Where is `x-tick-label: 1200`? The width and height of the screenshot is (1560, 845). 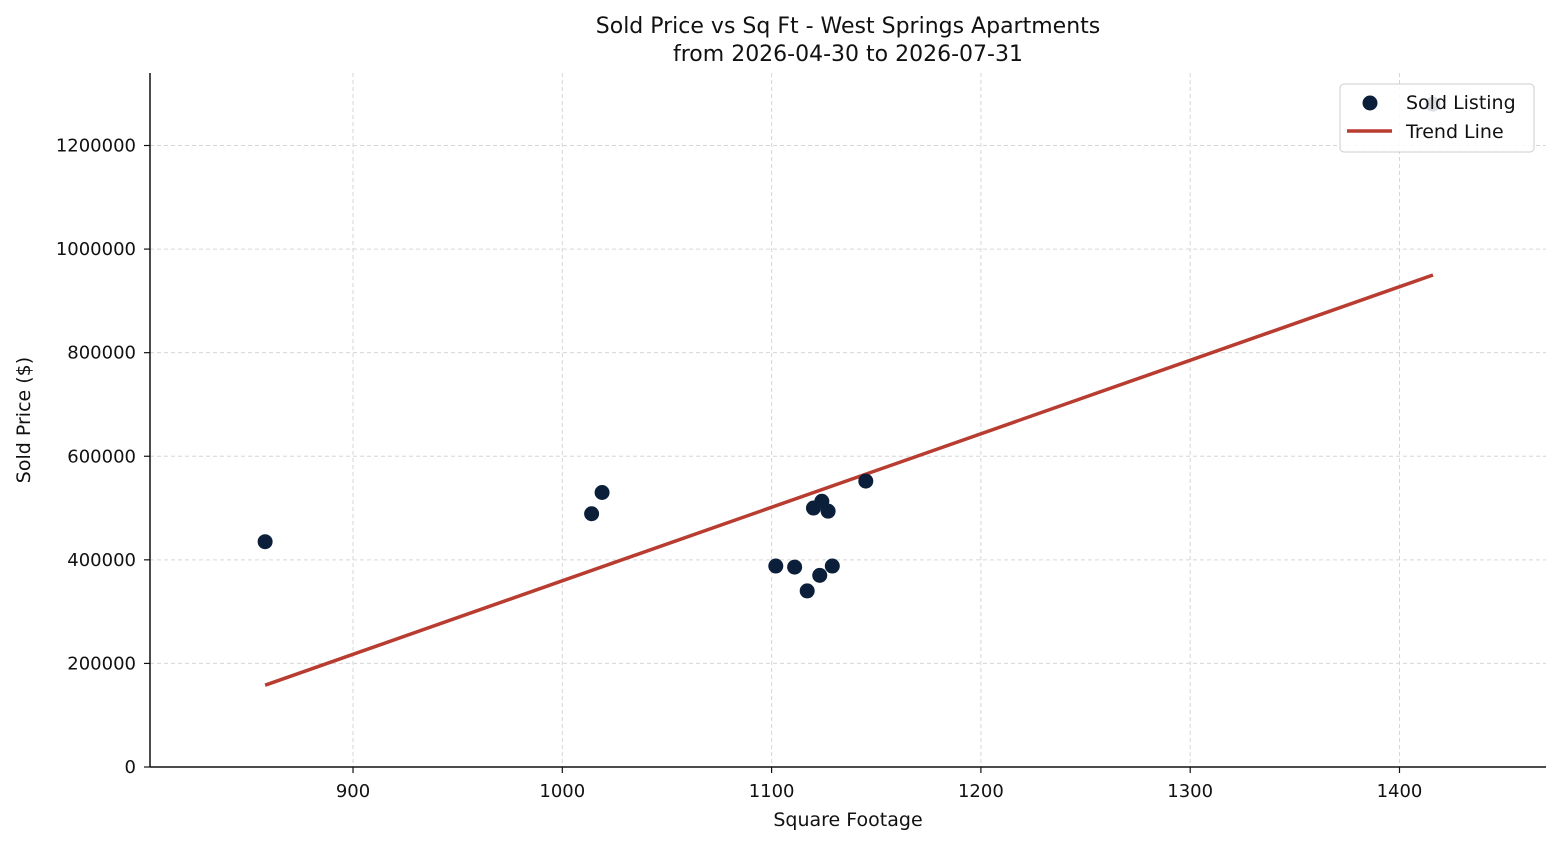 x-tick-label: 1200 is located at coordinates (981, 791).